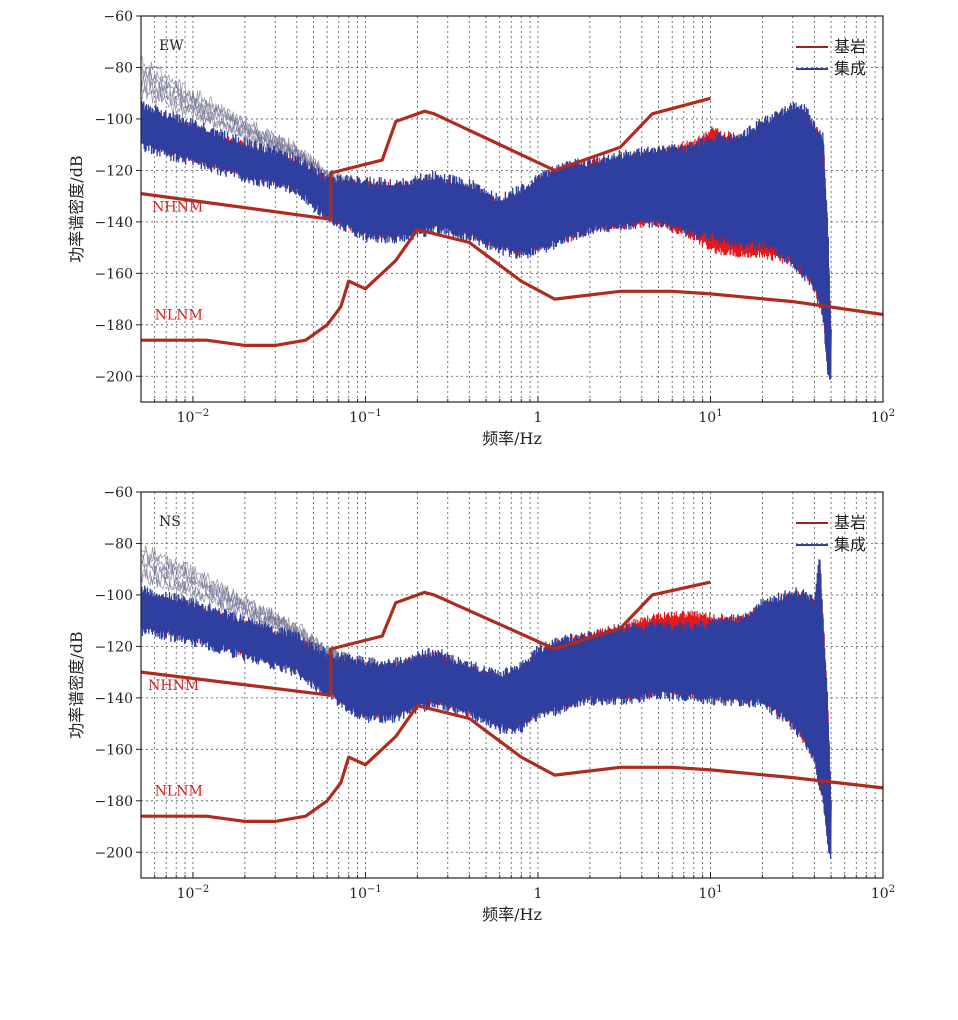 This screenshot has height=1020, width=958. What do you see at coordinates (170, 522) in the screenshot?
I see `panel-label: NS` at bounding box center [170, 522].